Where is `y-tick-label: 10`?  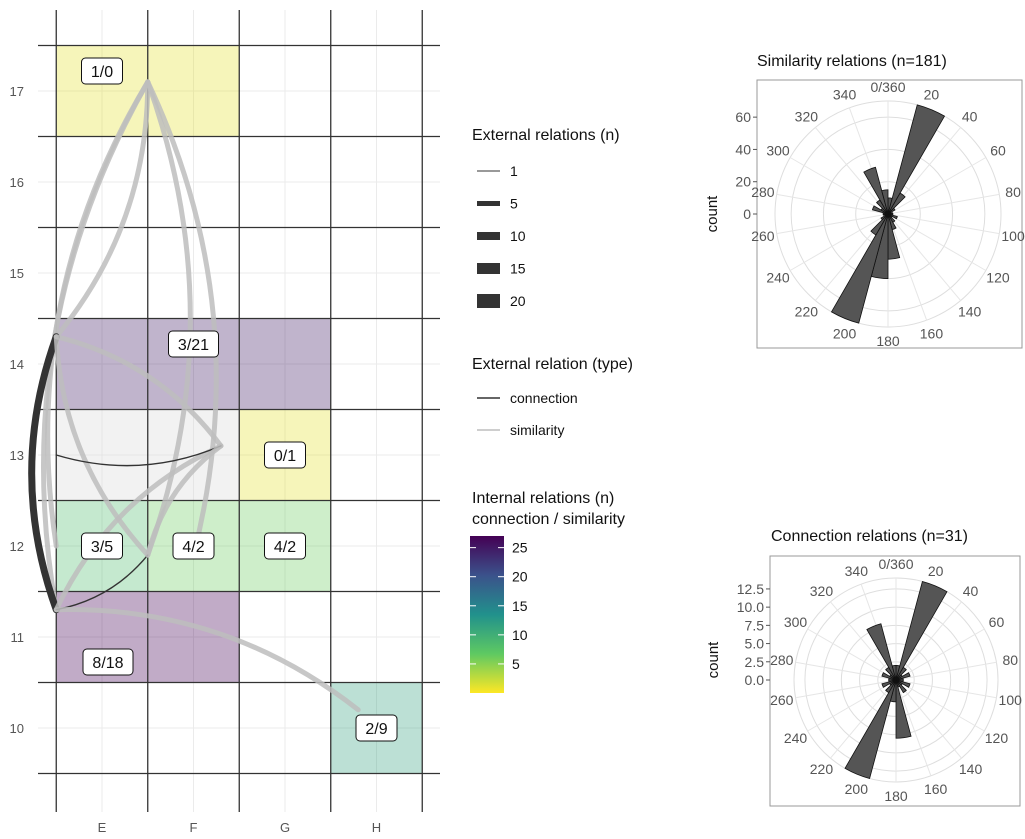
y-tick-label: 10 is located at coordinates (17, 728).